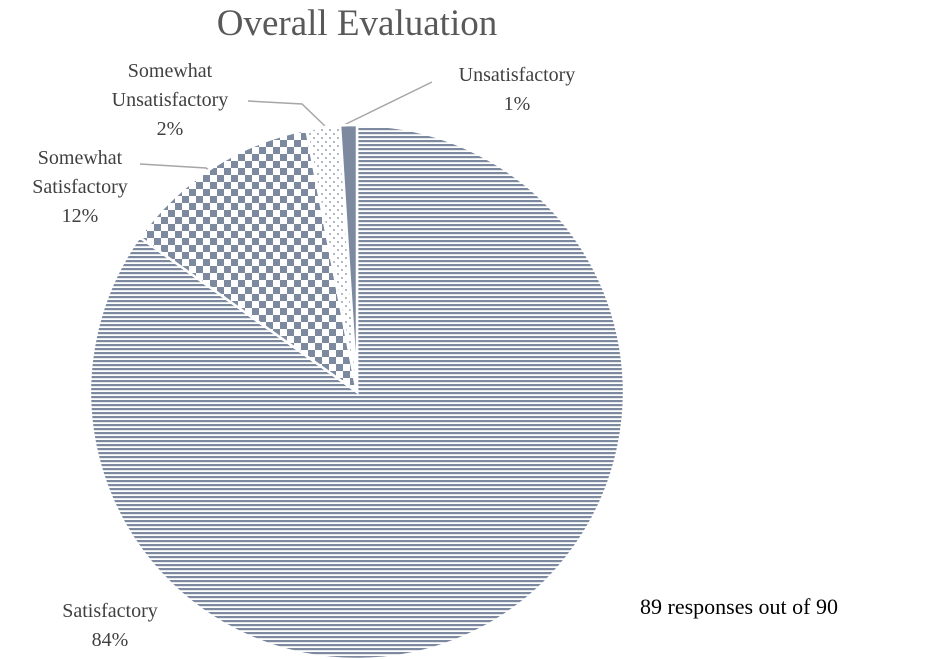 The height and width of the screenshot is (659, 942). What do you see at coordinates (80, 216) in the screenshot?
I see `label-value: 12%` at bounding box center [80, 216].